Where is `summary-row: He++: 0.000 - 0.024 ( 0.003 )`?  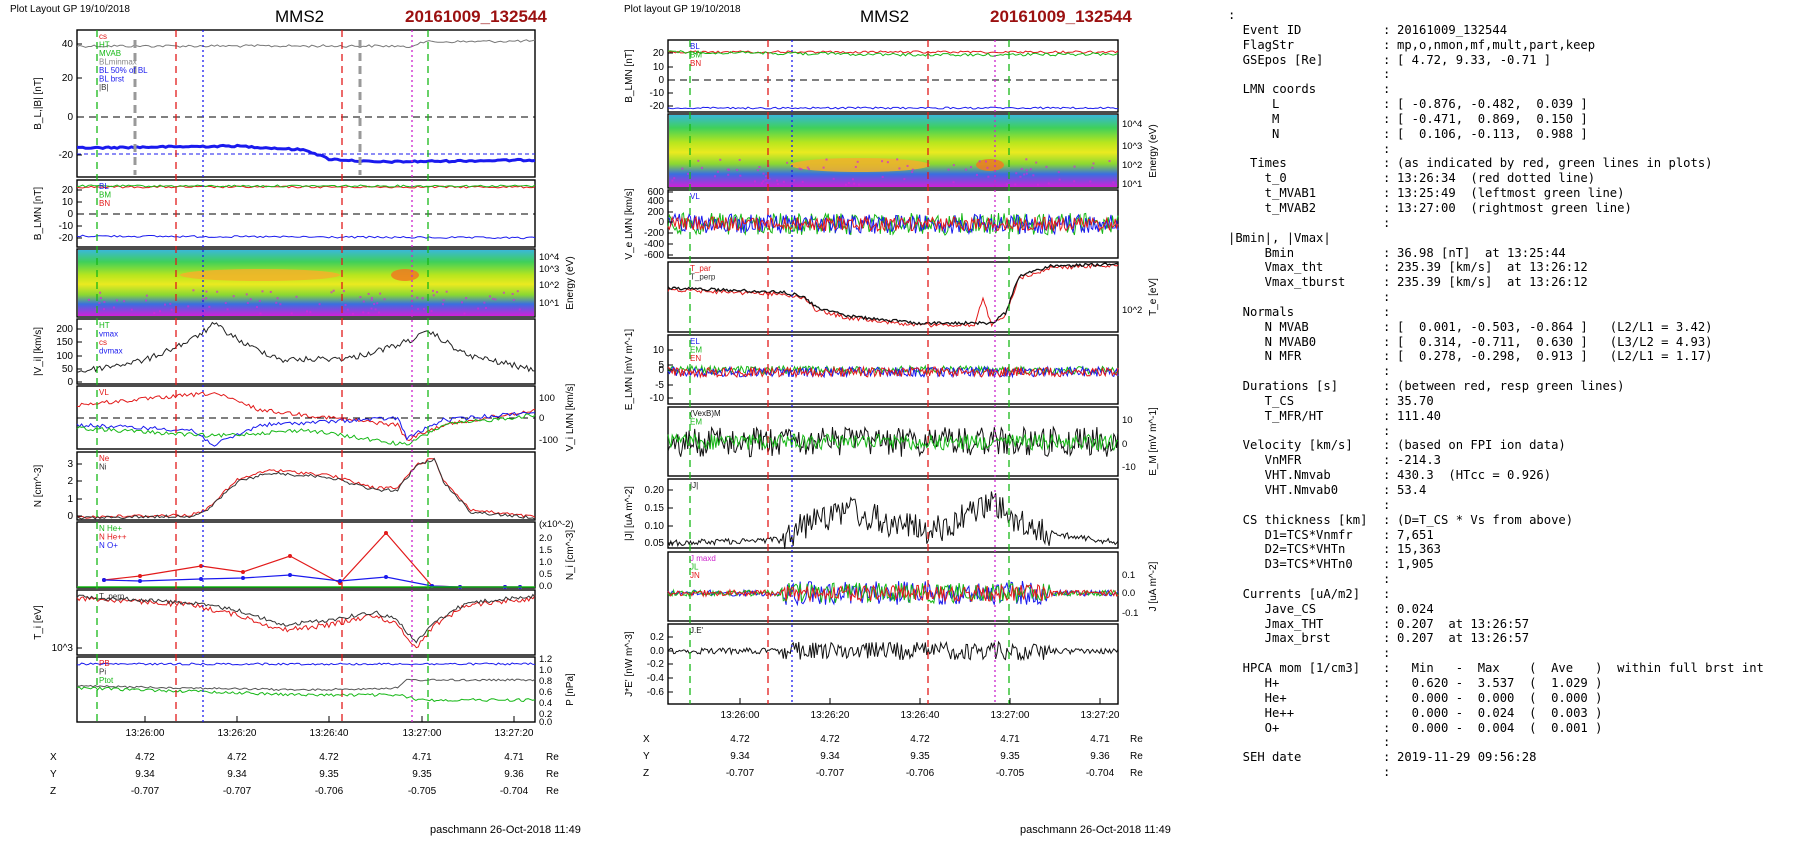
summary-row: He++: 0.000 - 0.024 ( 0.003 ) is located at coordinates (1513, 713).